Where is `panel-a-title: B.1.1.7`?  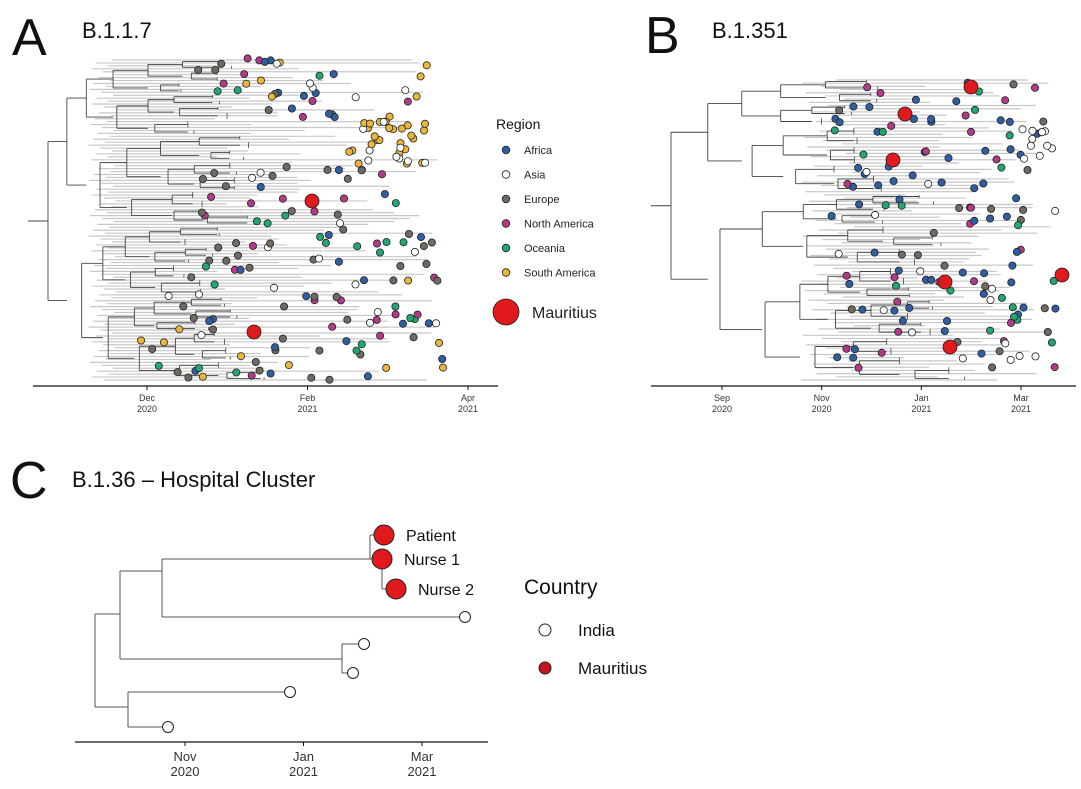
panel-a-title: B.1.1.7 is located at coordinates (117, 30).